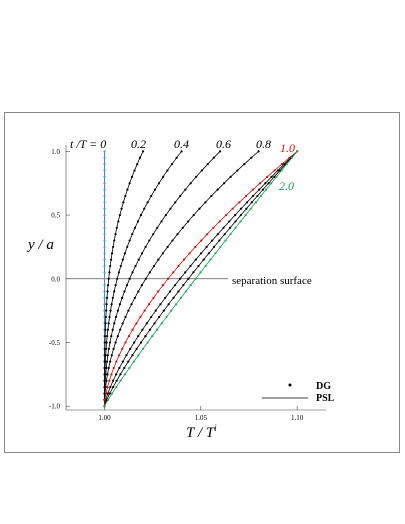 The width and height of the screenshot is (405, 524). What do you see at coordinates (323, 386) in the screenshot?
I see `legend-dg-label: DG` at bounding box center [323, 386].